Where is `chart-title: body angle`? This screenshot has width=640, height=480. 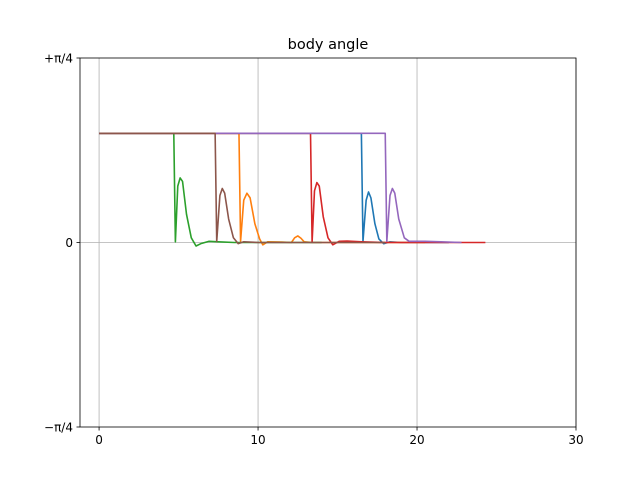 chart-title: body angle is located at coordinates (328, 45).